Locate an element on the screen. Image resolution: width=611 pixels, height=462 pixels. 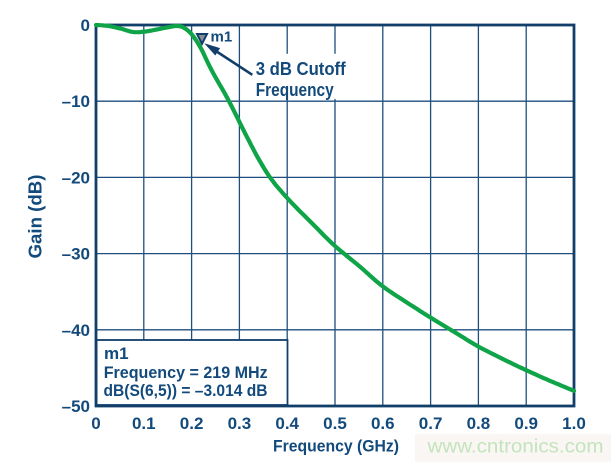
svg-text: www.cntronics.com is located at coordinates (514, 446).